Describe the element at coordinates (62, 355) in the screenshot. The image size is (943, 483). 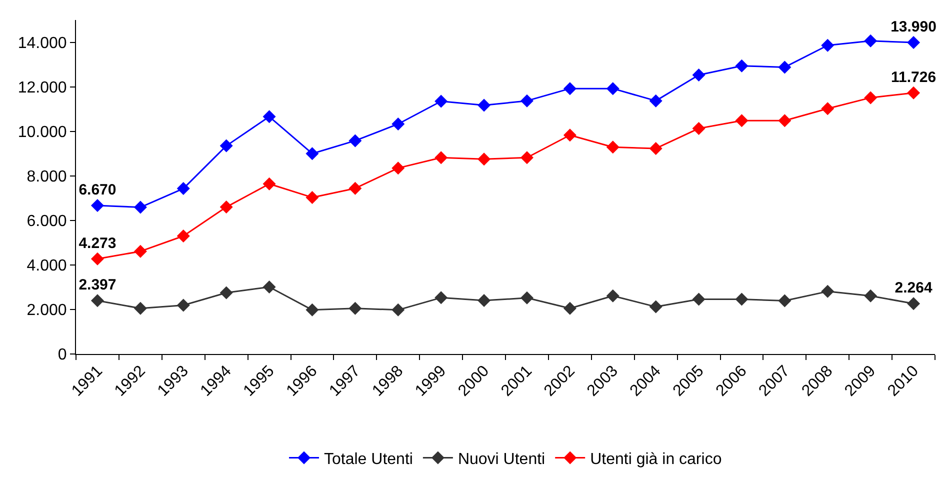
I see `y-tick-label: 0` at that location.